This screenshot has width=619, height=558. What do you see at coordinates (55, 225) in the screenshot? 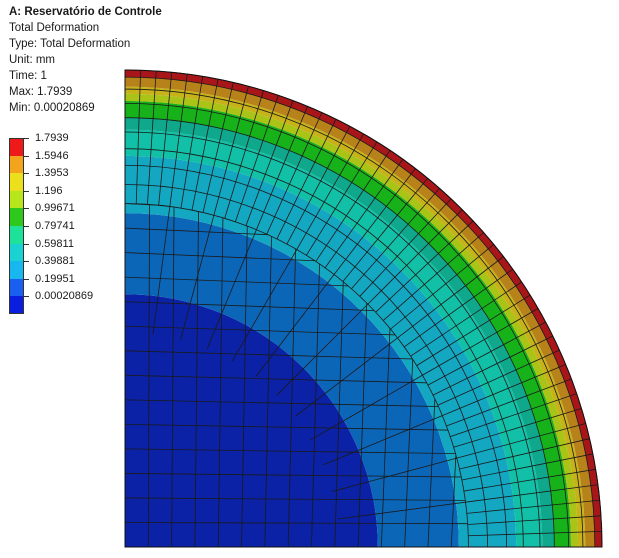
I see `legend-label: 0.79741` at bounding box center [55, 225].